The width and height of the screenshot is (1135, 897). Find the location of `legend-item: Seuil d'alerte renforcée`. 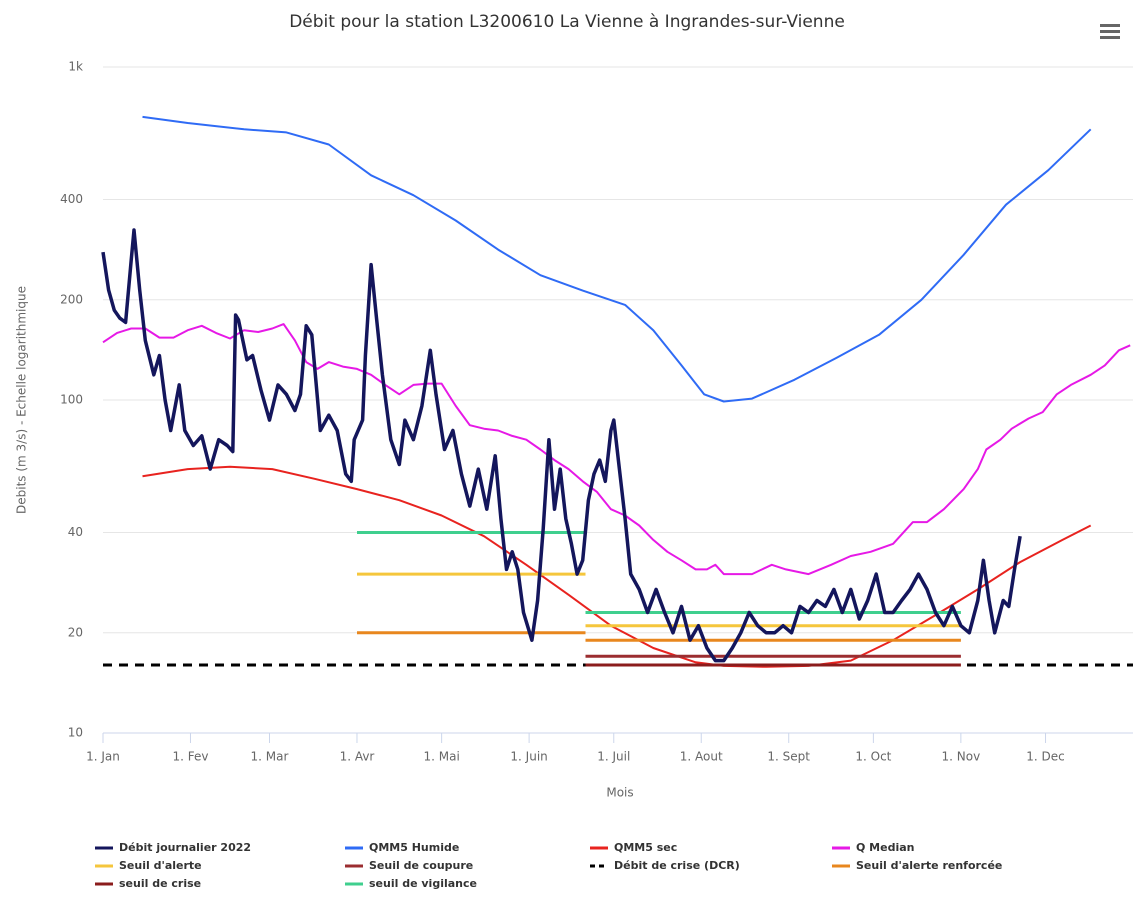

legend-item: Seuil d'alerte renforcée is located at coordinates (917, 865).